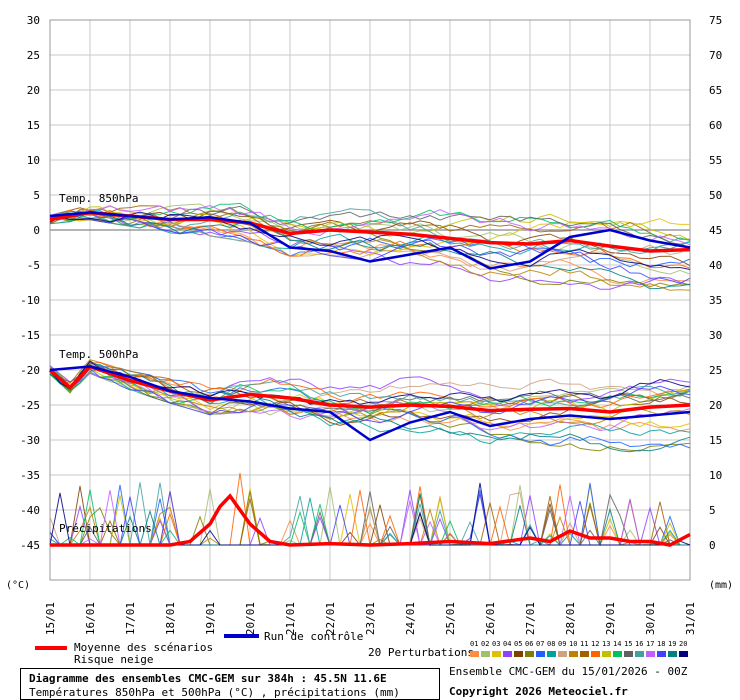  What do you see at coordinates (33, 160) in the screenshot?
I see `left-tick-label: 10` at bounding box center [33, 160].